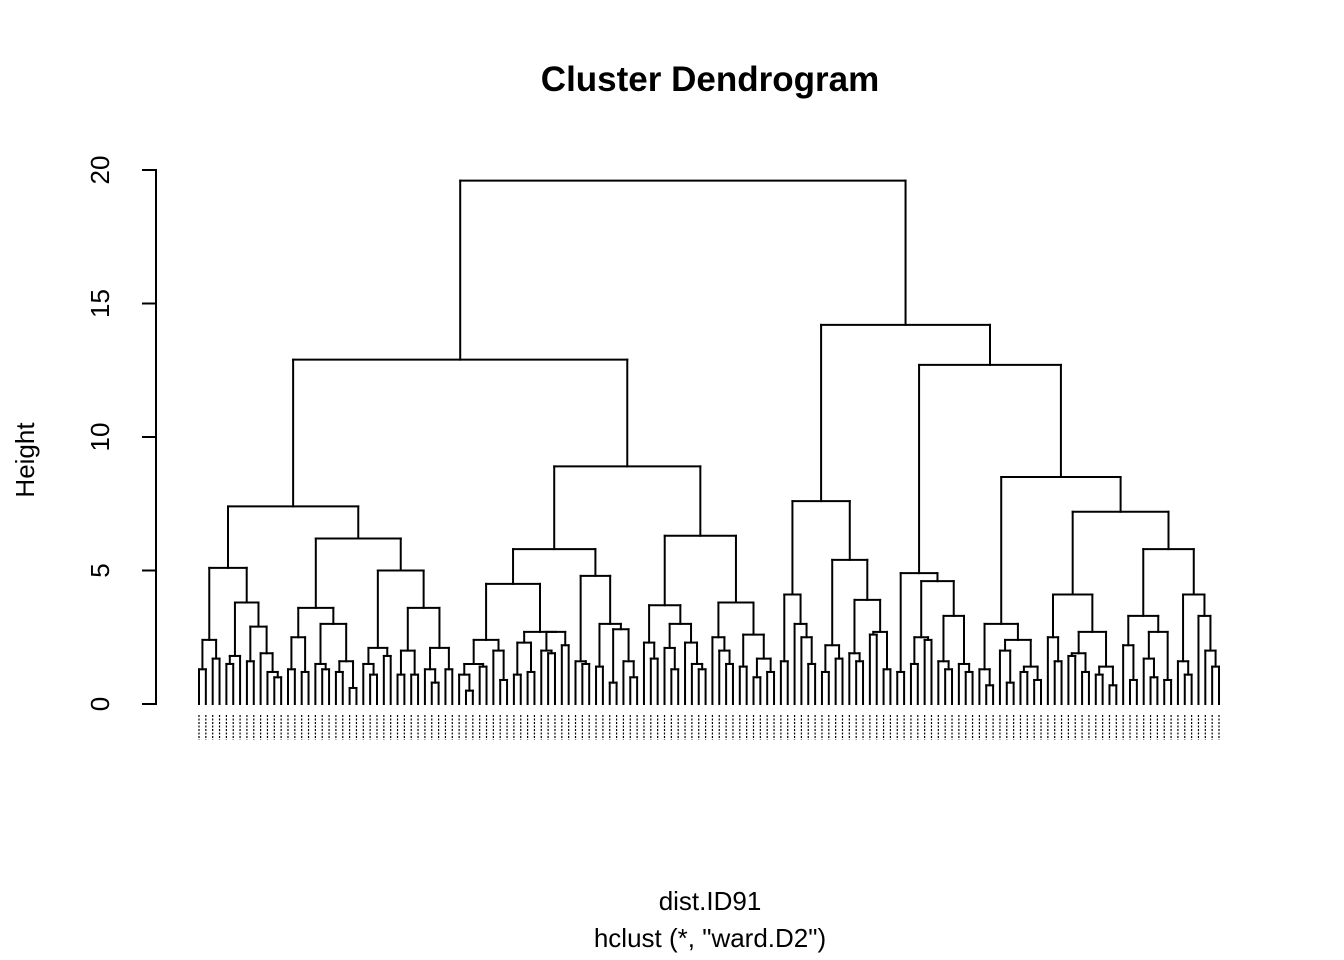 Image resolution: width=1344 pixels, height=960 pixels. What do you see at coordinates (100, 170) in the screenshot?
I see `y-tick-label: 20` at bounding box center [100, 170].